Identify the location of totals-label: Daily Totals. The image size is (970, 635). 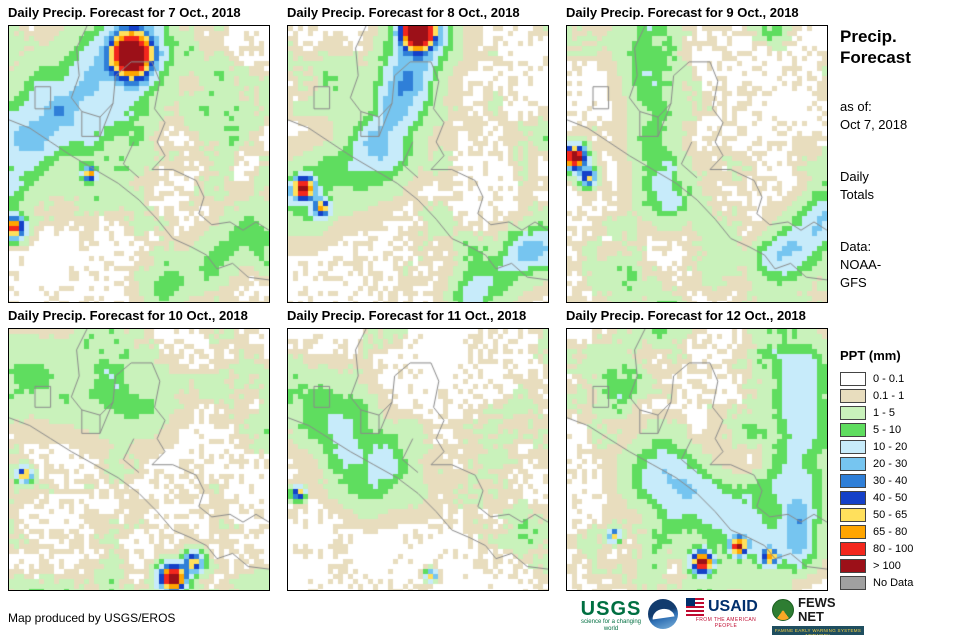
(857, 186).